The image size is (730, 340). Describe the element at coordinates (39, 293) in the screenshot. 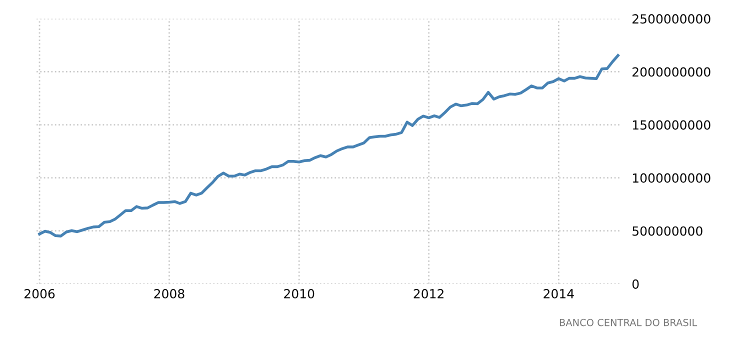

I see `x-tick-label: 2006` at that location.